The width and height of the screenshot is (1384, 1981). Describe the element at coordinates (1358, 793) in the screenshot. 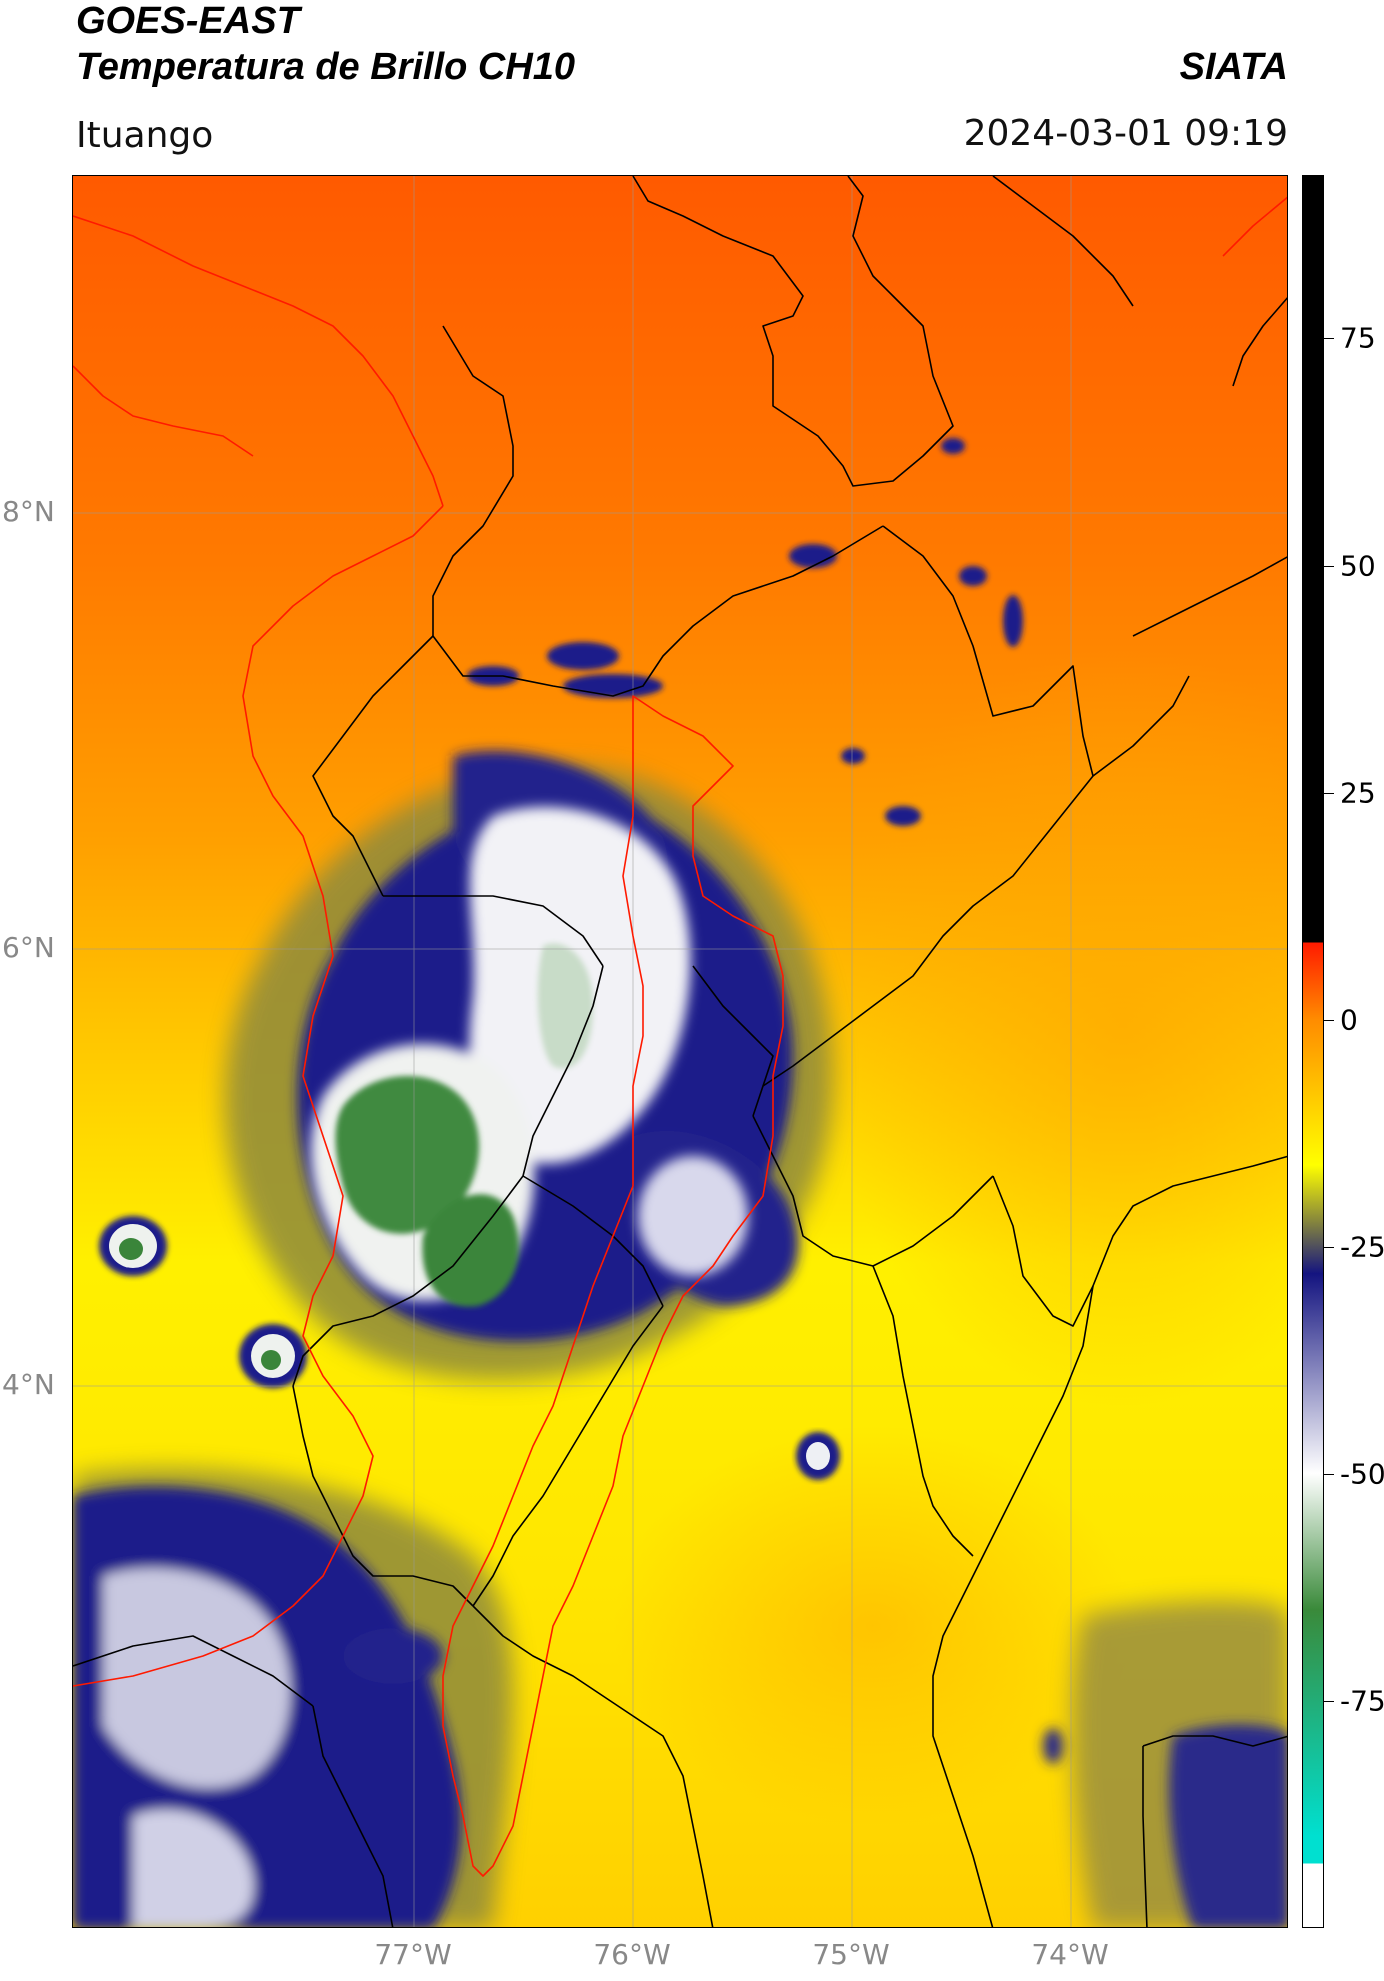

I see `colorbar-tick-label: 25` at that location.